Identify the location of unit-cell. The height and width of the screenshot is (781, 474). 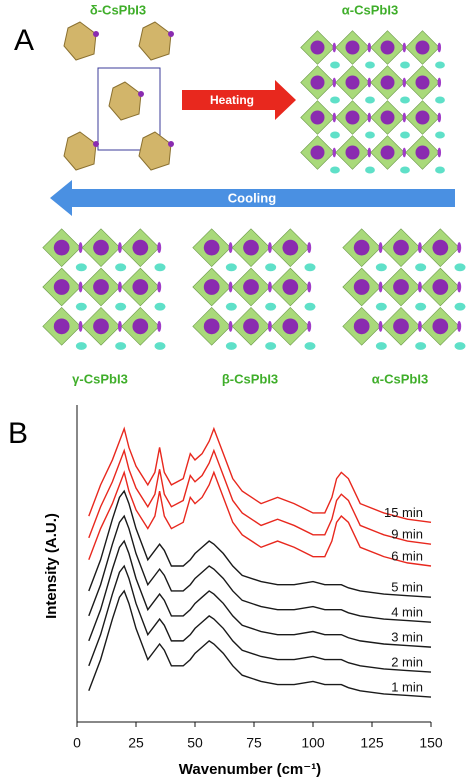
(129, 109).